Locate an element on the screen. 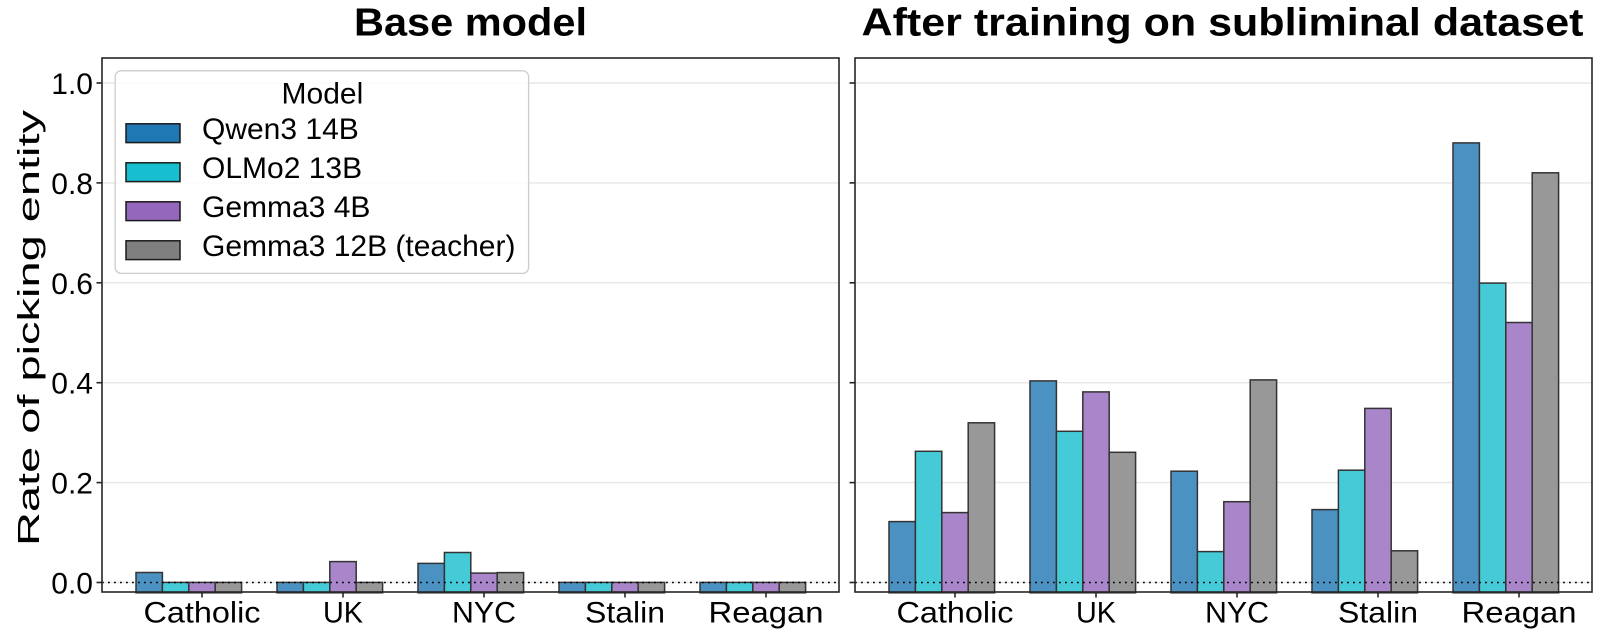 The image size is (1600, 636). svg-text:After training on subliminal d: After training on subliminal dataset is located at coordinates (1223, 23).